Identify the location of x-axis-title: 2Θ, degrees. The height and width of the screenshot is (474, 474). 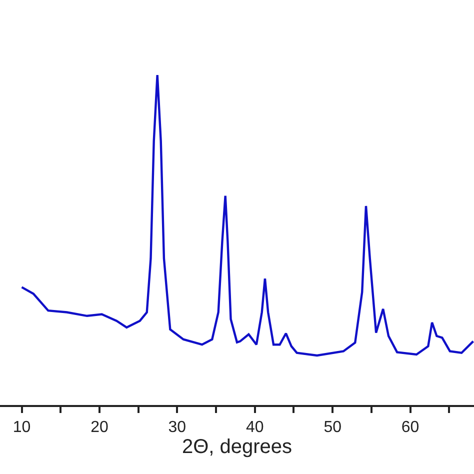
(237, 447).